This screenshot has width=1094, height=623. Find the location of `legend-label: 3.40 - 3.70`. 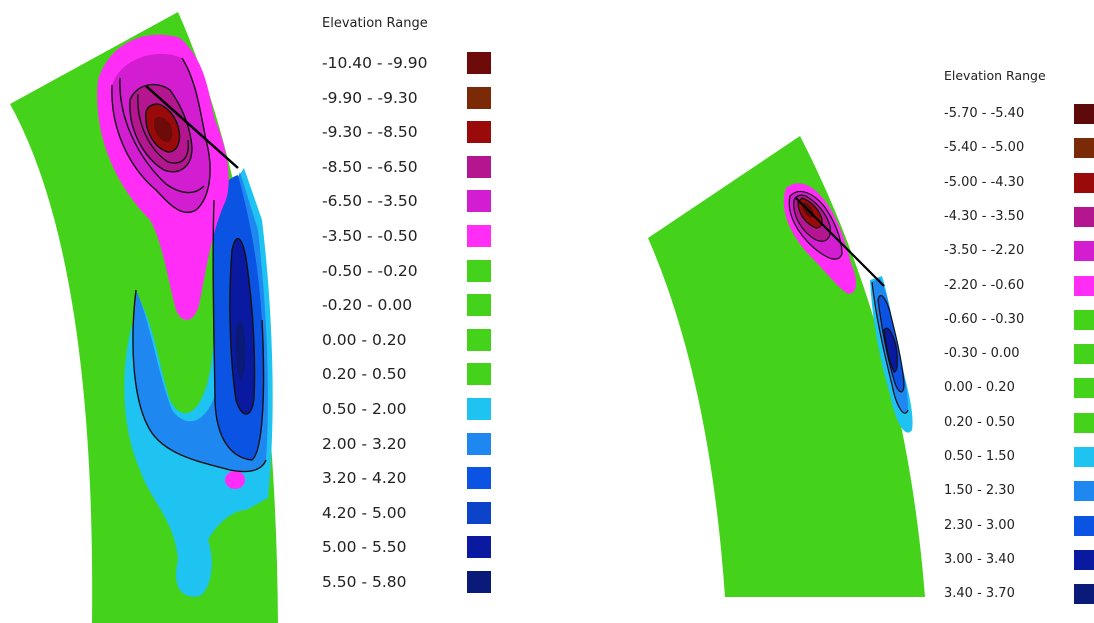

legend-label: 3.40 - 3.70 is located at coordinates (979, 594).